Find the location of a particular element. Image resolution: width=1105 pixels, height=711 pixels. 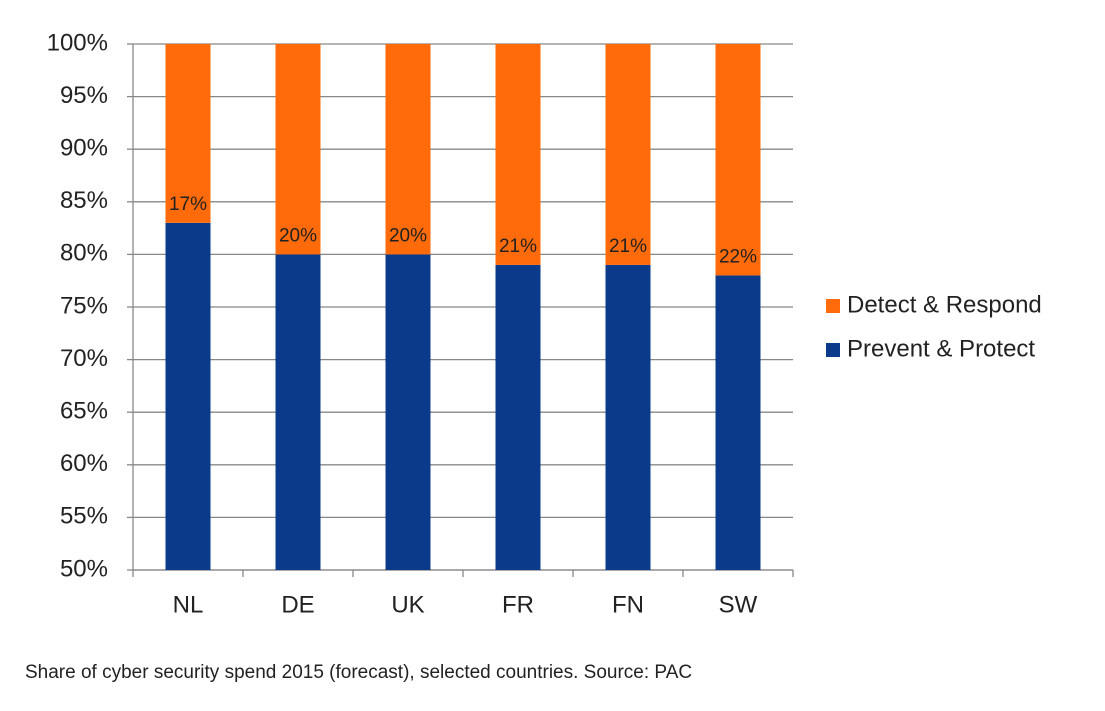

data-label: 22% is located at coordinates (738, 256).